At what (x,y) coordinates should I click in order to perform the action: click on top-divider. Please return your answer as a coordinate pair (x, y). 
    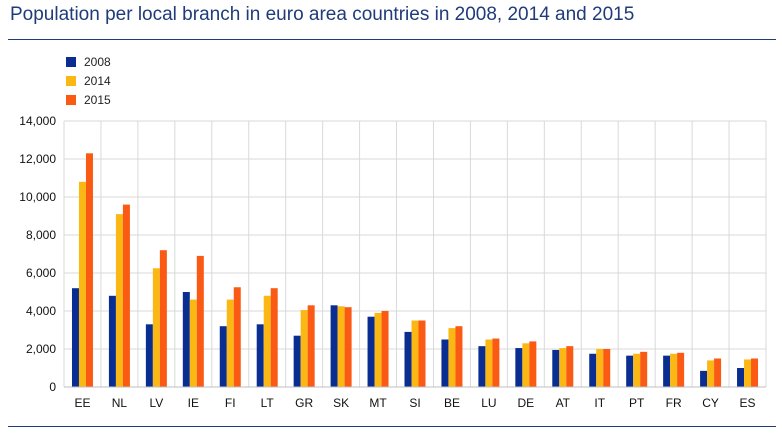
    Looking at the image, I should click on (392, 39).